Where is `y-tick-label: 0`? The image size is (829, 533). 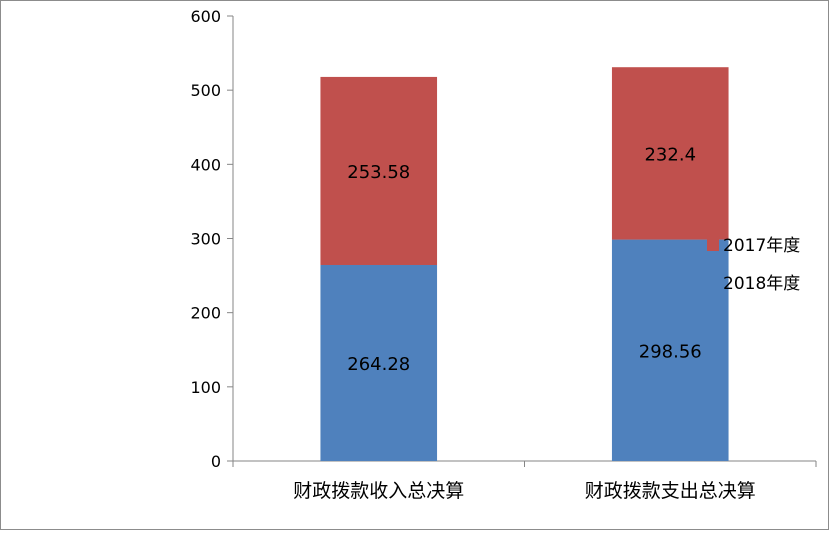
y-tick-label: 0 is located at coordinates (216, 461).